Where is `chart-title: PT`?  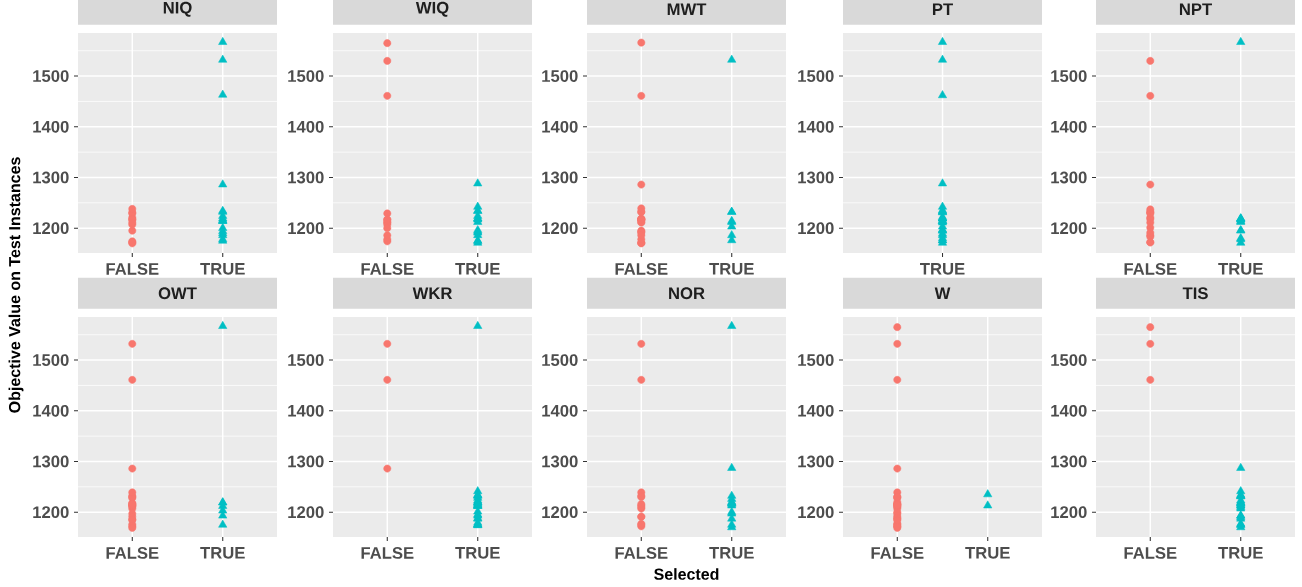 chart-title: PT is located at coordinates (942, 9).